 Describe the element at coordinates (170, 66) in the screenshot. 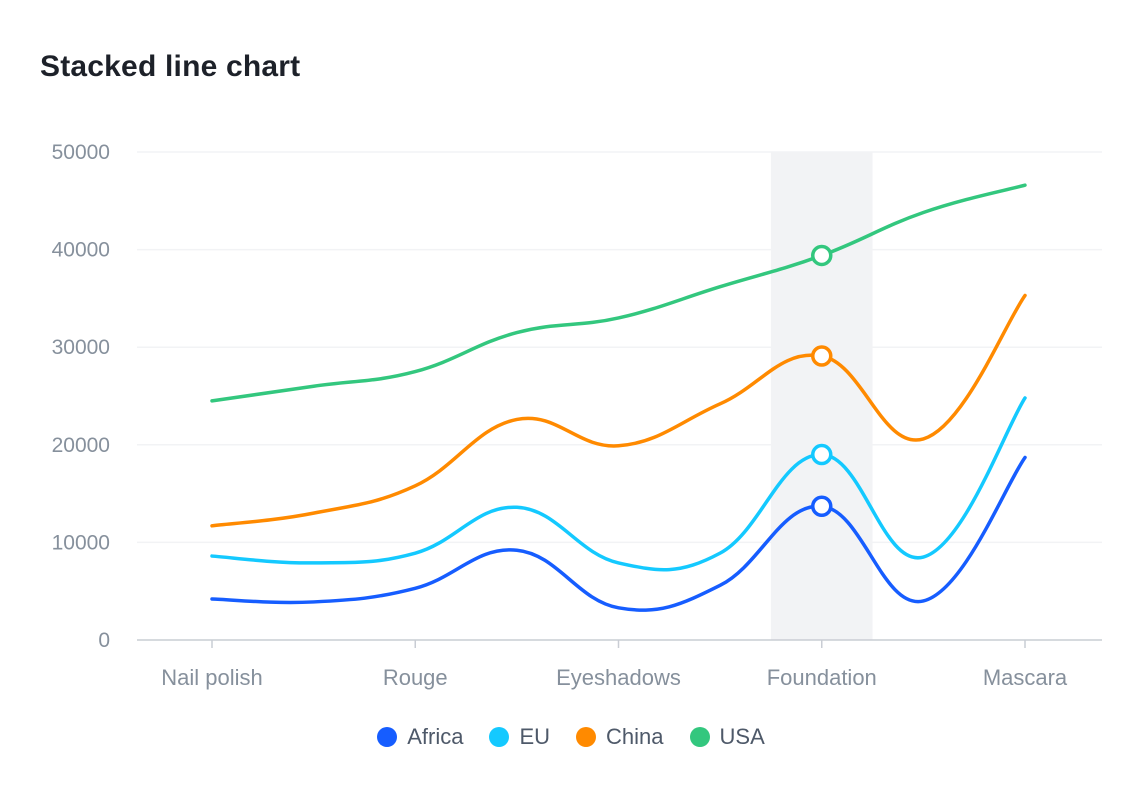

I see `chart-title: Stacked line chart` at that location.